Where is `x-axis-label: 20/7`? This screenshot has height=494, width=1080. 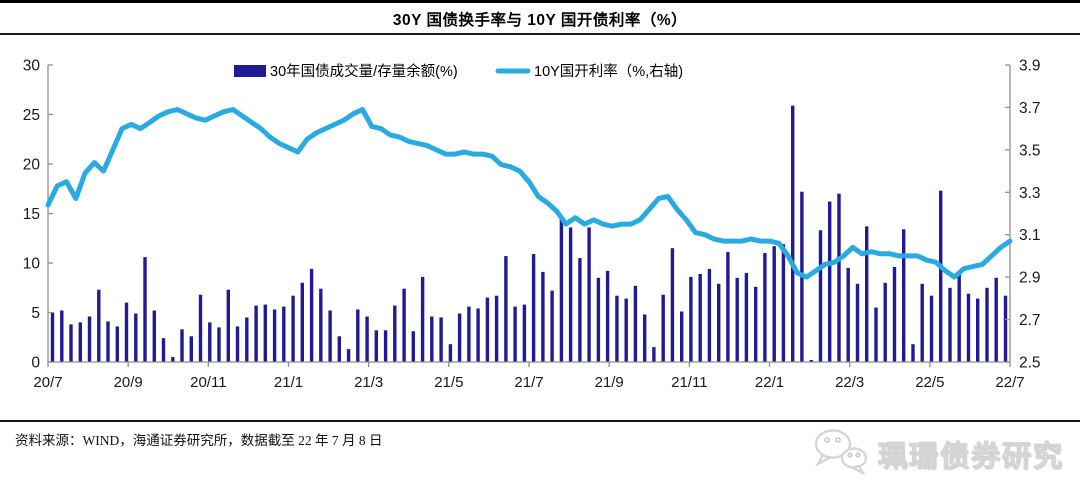 x-axis-label: 20/7 is located at coordinates (47, 382).